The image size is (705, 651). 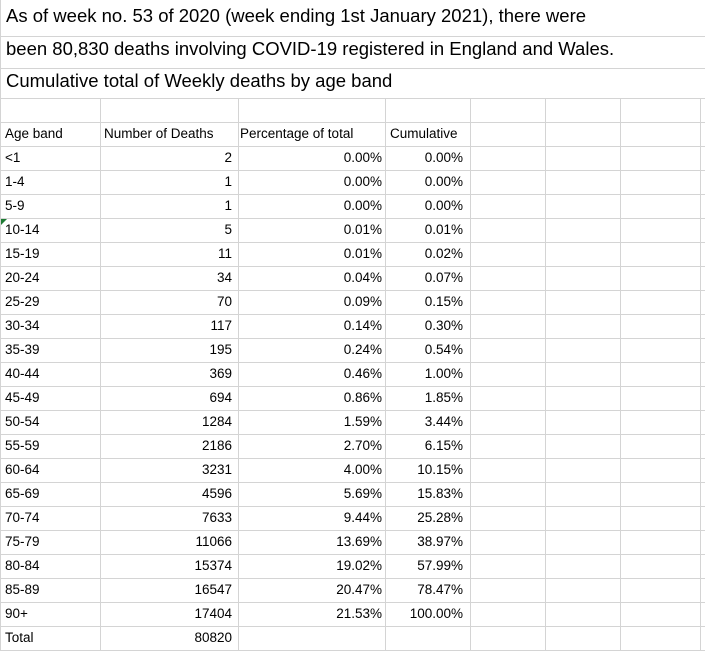 What do you see at coordinates (22, 517) in the screenshot?
I see `table-cell: 70-74` at bounding box center [22, 517].